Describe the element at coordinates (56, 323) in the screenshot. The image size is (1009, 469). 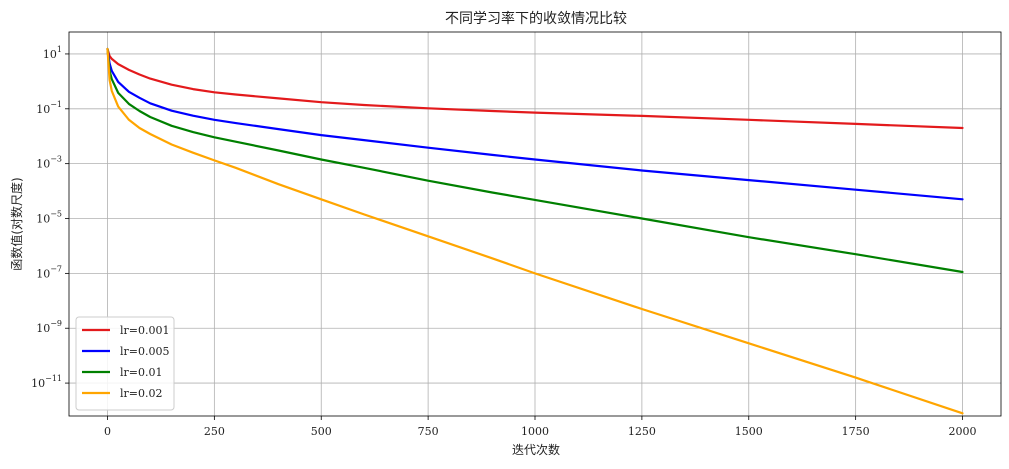
I see `y-tick-exponent: −9` at that location.